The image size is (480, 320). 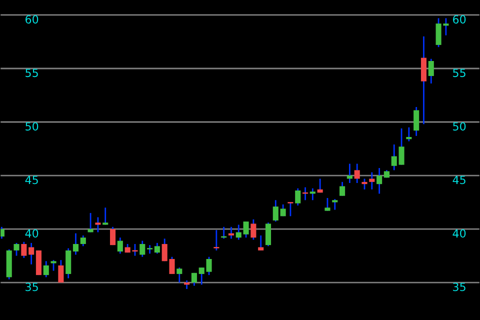 I want to click on y-tick-label: 35, so click(x=32, y=287).